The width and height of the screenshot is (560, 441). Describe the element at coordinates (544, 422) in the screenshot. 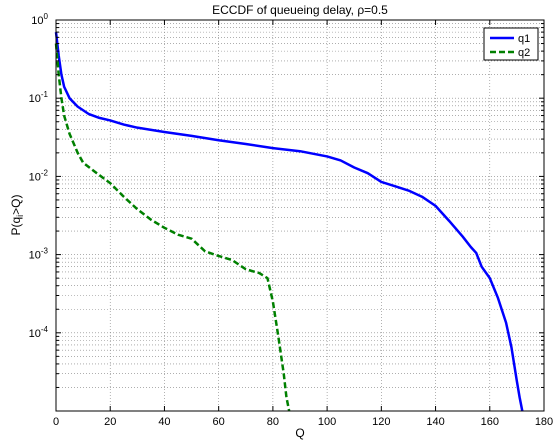

I see `x-tick-label: 180` at that location.